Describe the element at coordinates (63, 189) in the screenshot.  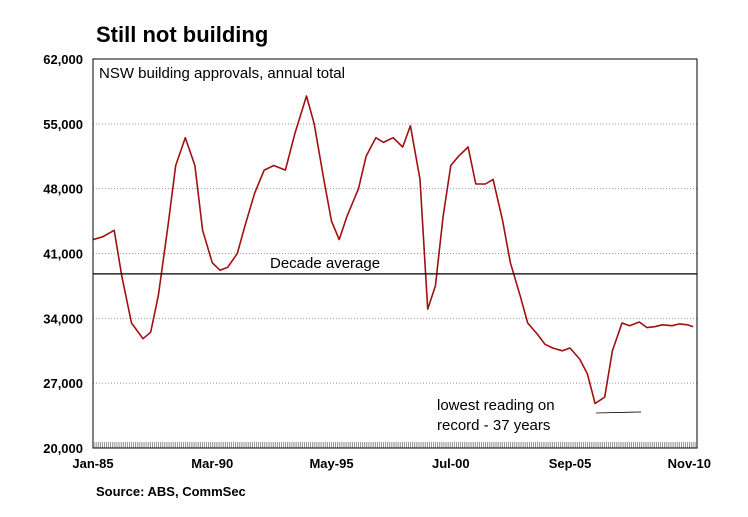
I see `y-tick-label: 48,000` at that location.